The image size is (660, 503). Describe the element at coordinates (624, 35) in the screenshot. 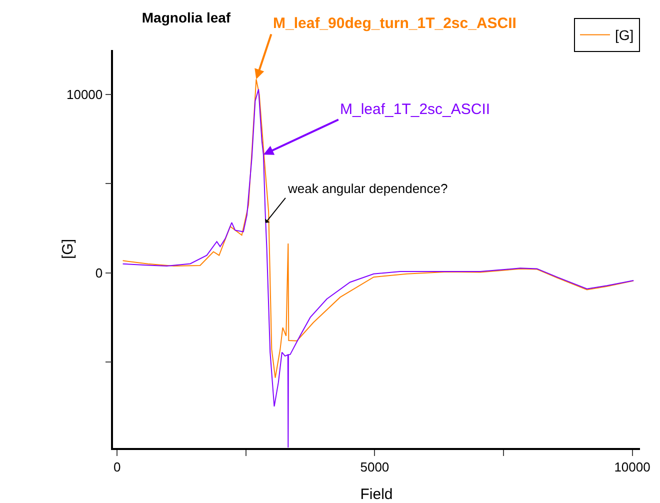

I see `legend-label: [G]` at that location.